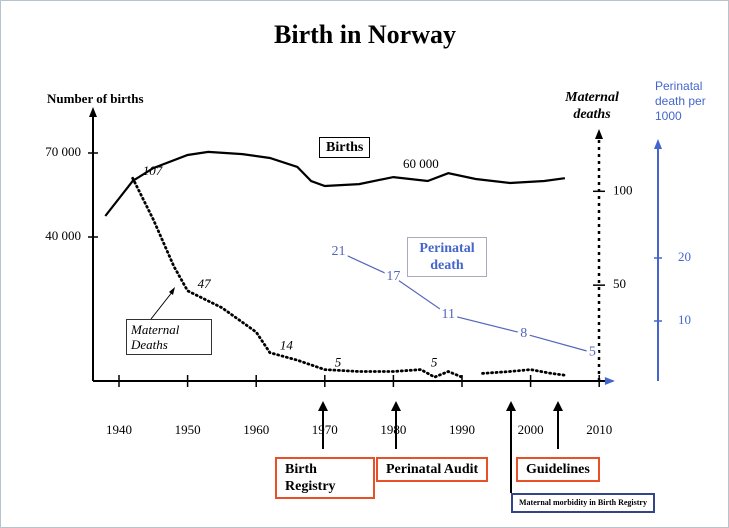  I want to click on data-label: 11, so click(448, 314).